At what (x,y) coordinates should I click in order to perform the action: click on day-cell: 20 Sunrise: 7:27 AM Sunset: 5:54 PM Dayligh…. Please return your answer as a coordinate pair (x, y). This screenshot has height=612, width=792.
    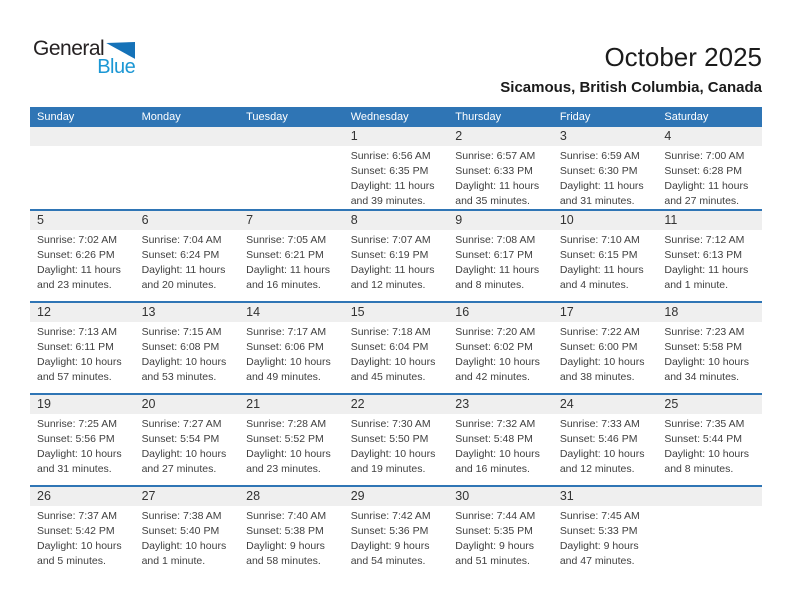
    Looking at the image, I should click on (187, 439).